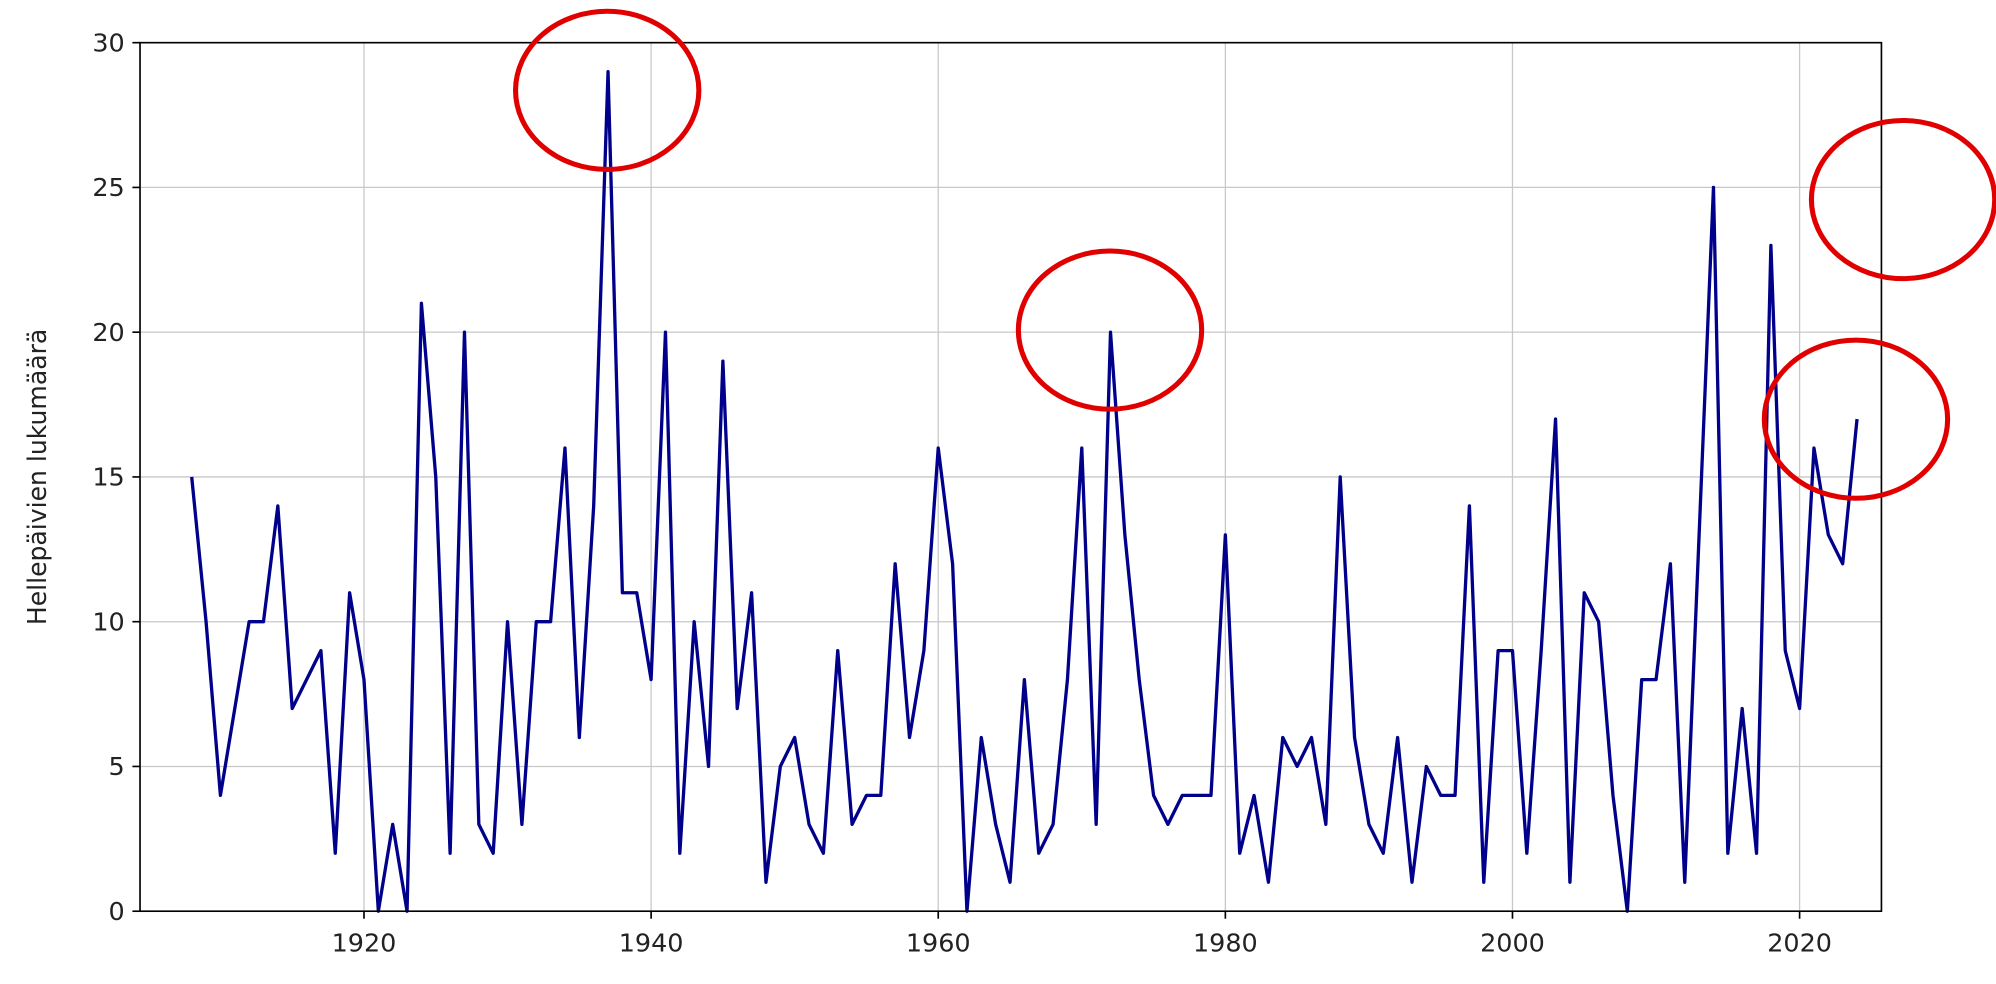 Image resolution: width=1996 pixels, height=984 pixels. What do you see at coordinates (1799, 943) in the screenshot?
I see `x-tick-label: 2020` at bounding box center [1799, 943].